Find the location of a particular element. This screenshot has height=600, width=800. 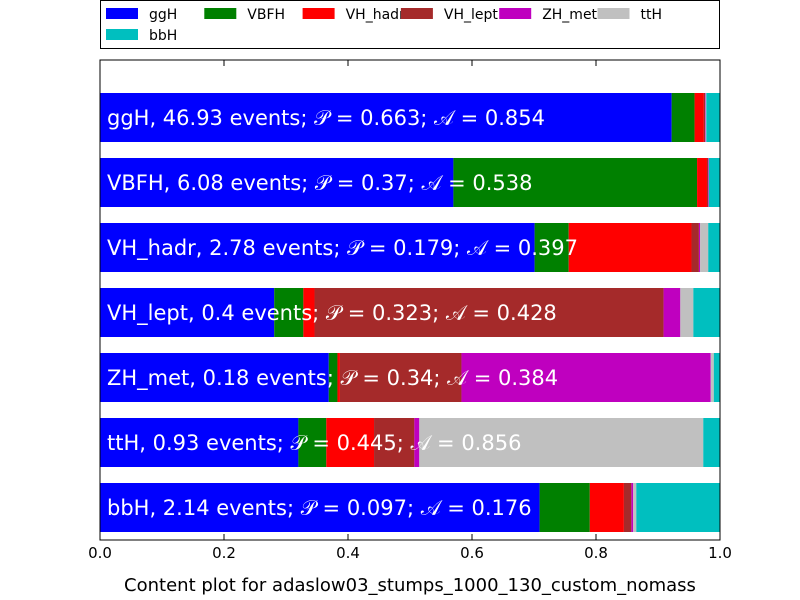

legend-label: ggH is located at coordinates (163, 15).